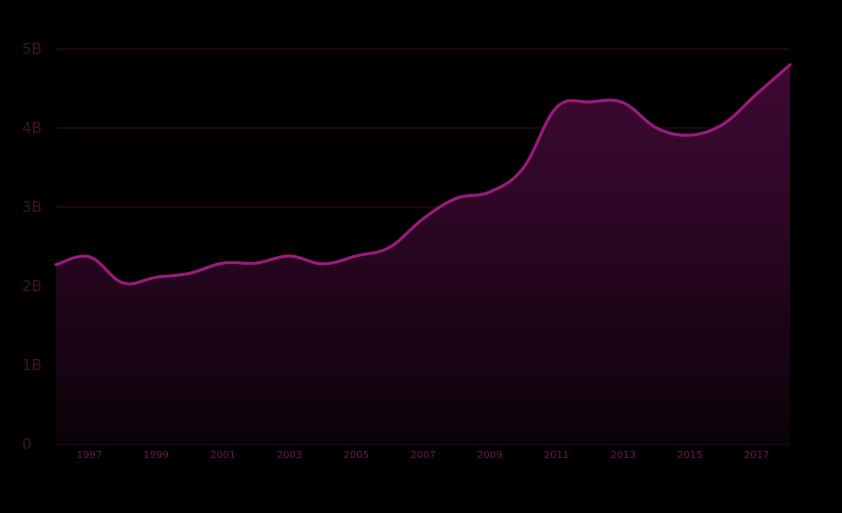  What do you see at coordinates (756, 455) in the screenshot?
I see `x-tick-label: 2017` at bounding box center [756, 455].